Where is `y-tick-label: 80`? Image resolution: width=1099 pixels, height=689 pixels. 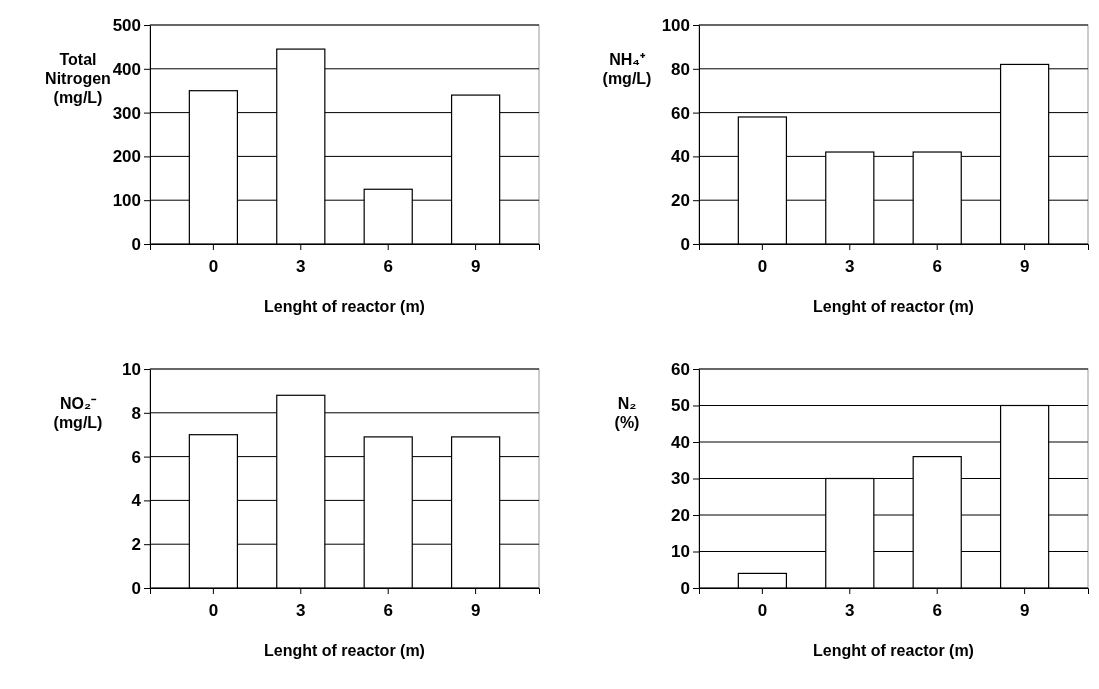 y-tick-label: 80 is located at coordinates (680, 69).